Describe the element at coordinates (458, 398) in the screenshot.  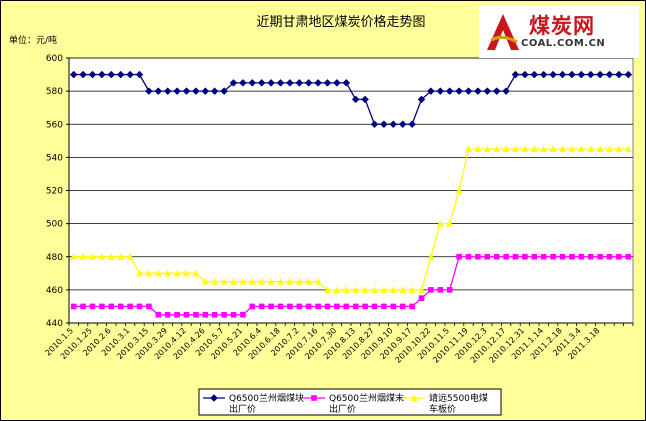
I see `legend-label-3: 靖远5500电煤` at that location.